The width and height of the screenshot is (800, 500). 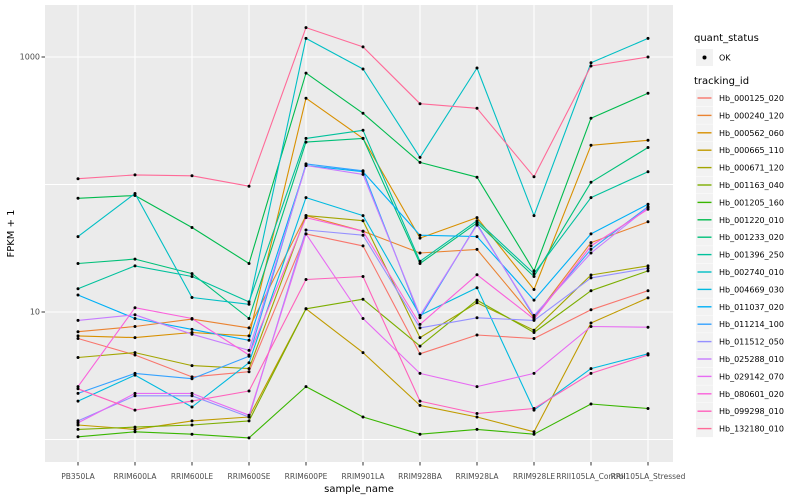 I want to click on legend-label-tracking-id: Hb_004669_030, so click(x=751, y=289).